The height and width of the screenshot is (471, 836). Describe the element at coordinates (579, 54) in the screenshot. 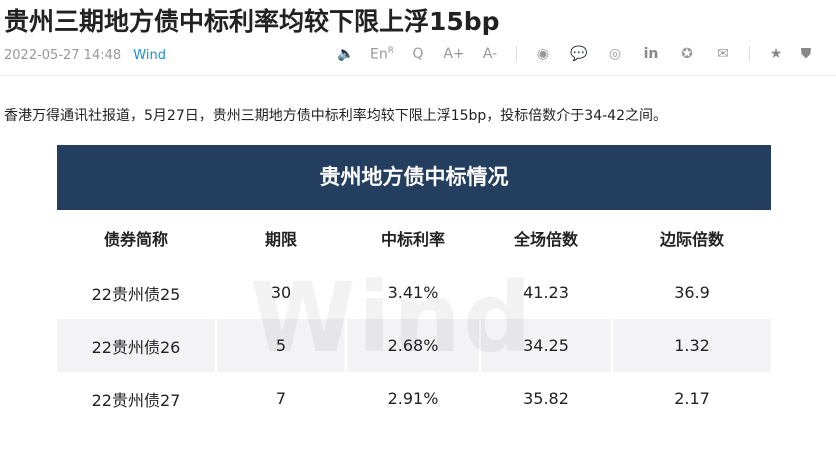

I see `wechat-icon: 💬` at that location.